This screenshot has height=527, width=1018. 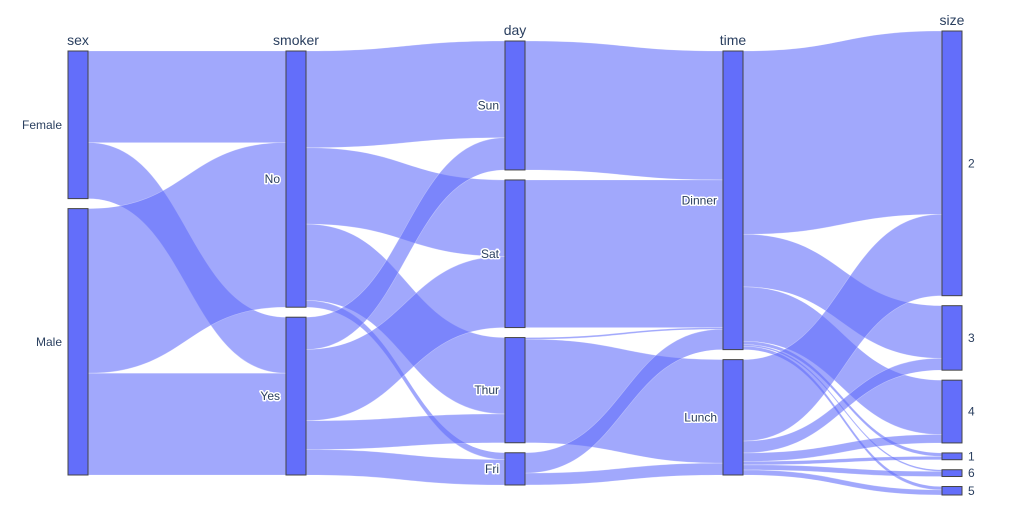 I want to click on dimension-title-size: size, so click(x=952, y=20).